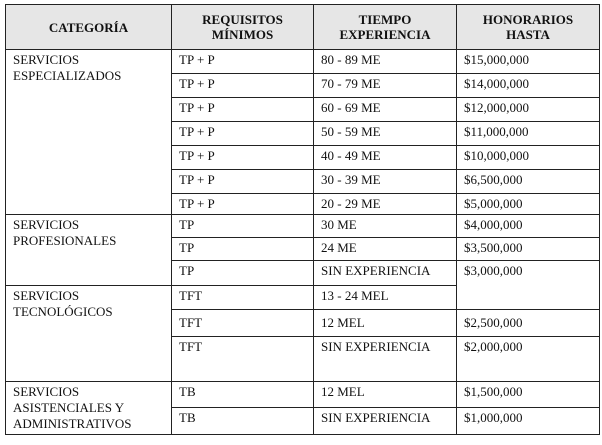 The height and width of the screenshot is (445, 602). Describe the element at coordinates (528, 61) in the screenshot. I see `honorarios-cell: $15,000,000` at that location.